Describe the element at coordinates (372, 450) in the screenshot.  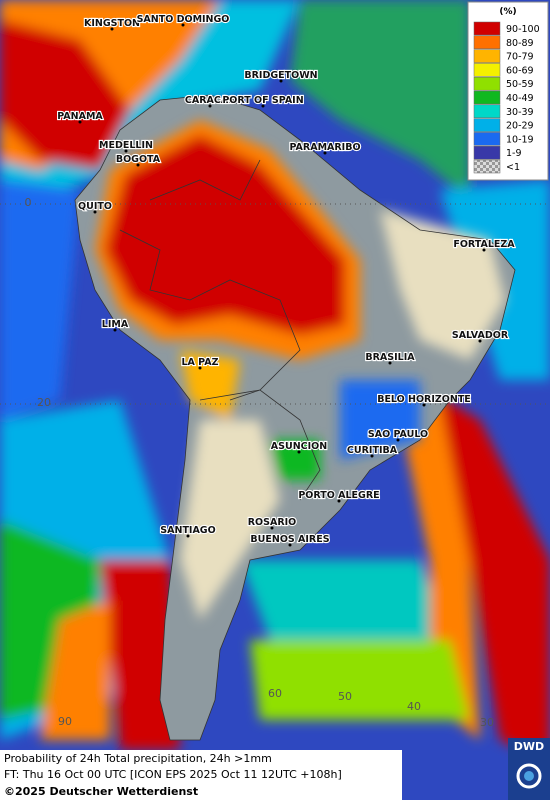
I see `city-label: CURITIBA` at that location.